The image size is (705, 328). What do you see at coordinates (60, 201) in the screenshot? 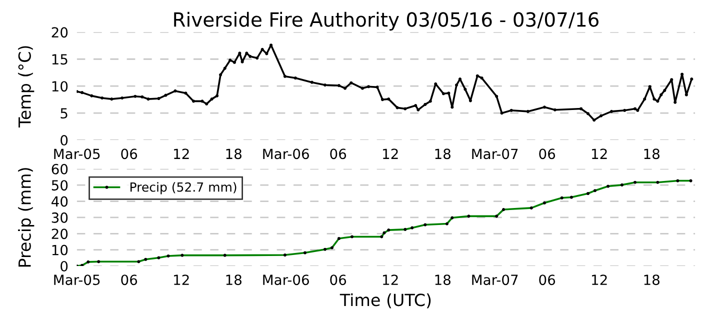
I see `y-tick-label: 40` at bounding box center [60, 201].